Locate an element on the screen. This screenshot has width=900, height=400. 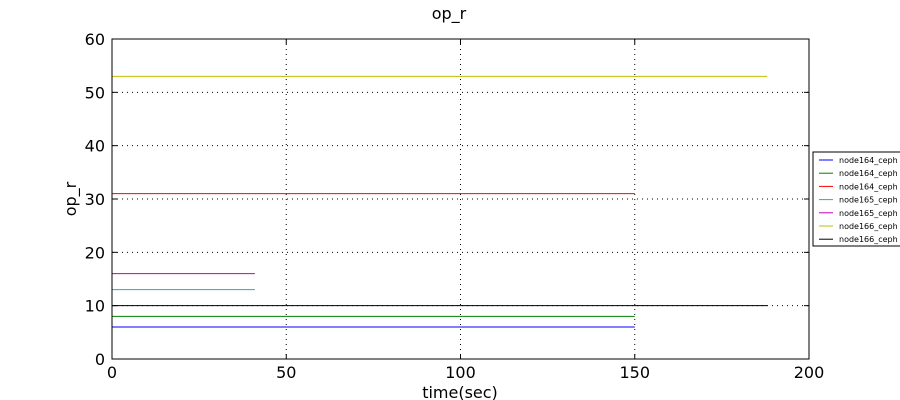
chart-title: op_r is located at coordinates (449, 14).